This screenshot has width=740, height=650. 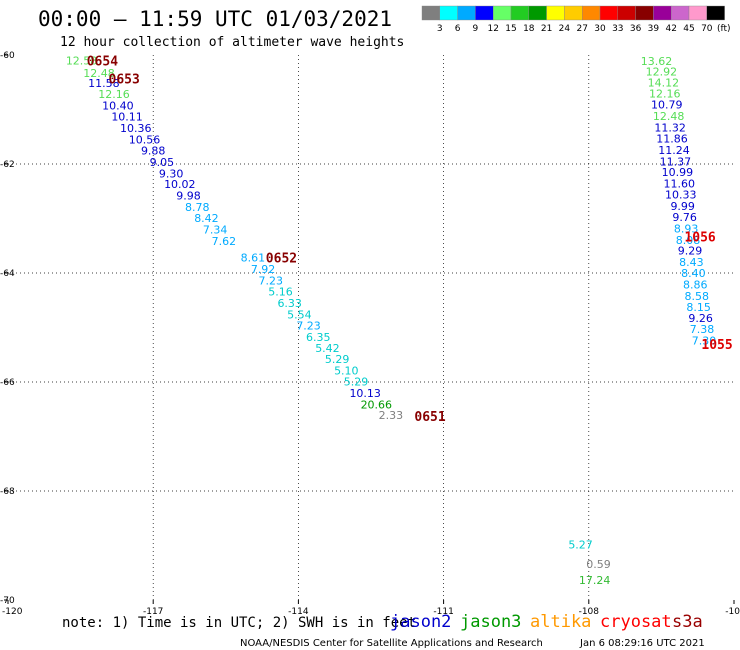 I want to click on swh-value-label: 8.78, so click(x=197, y=207).